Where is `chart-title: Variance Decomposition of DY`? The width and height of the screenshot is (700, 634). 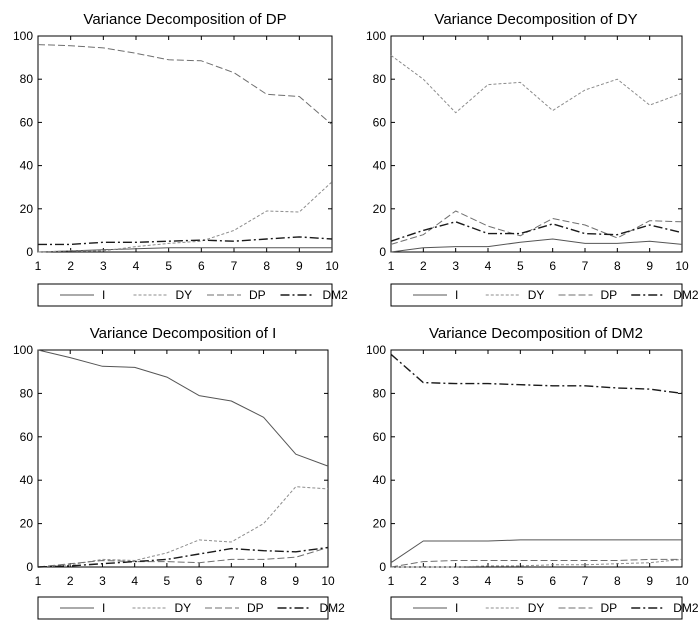
chart-title: Variance Decomposition of DY is located at coordinates (535, 19).